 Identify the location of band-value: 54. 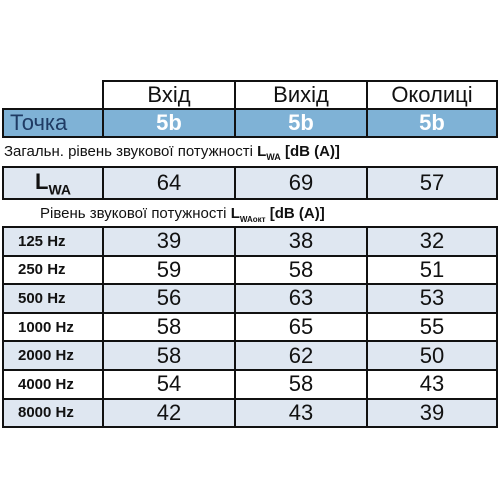
(169, 384).